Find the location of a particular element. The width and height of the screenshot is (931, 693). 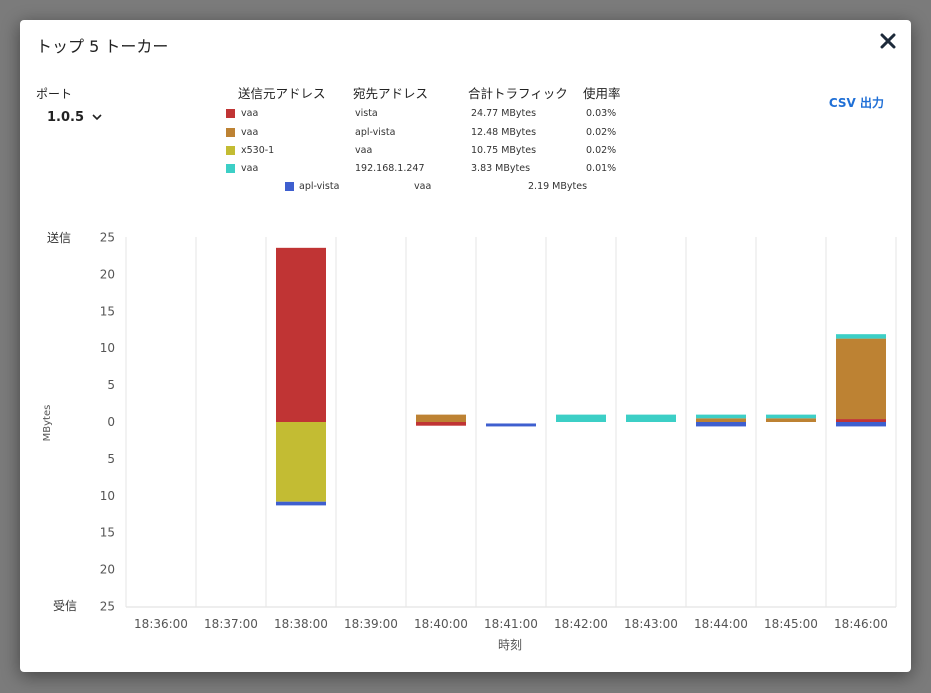

close-button is located at coordinates (888, 41).